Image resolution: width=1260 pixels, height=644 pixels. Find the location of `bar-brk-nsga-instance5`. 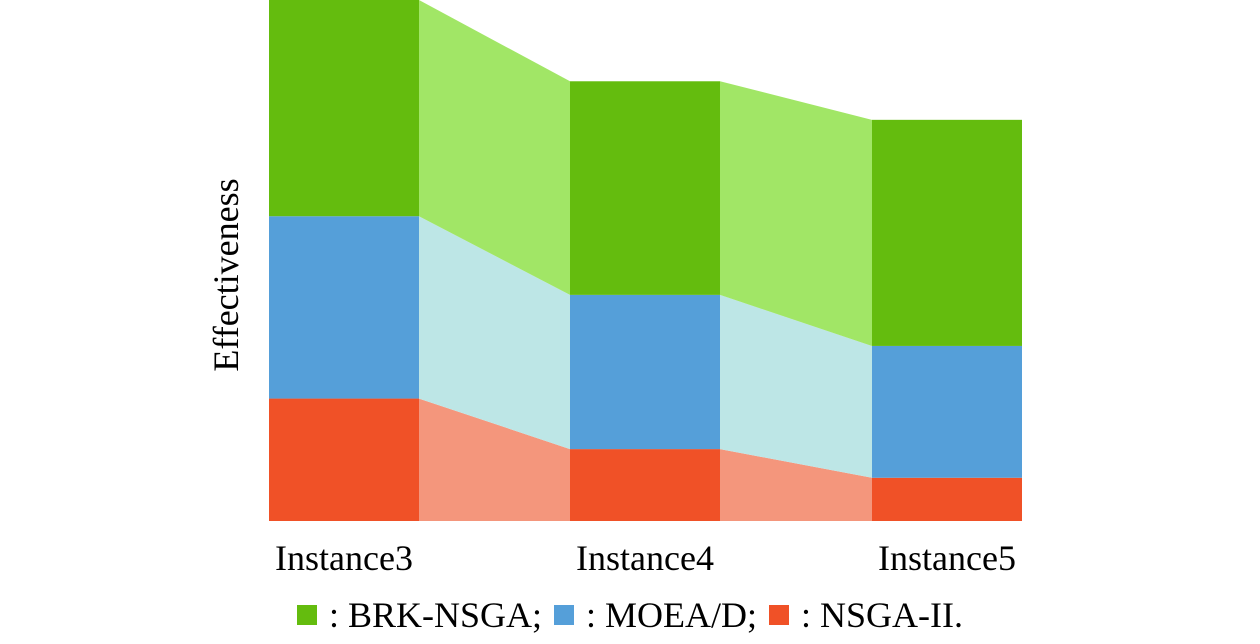

bar-brk-nsga-instance5 is located at coordinates (947, 232).